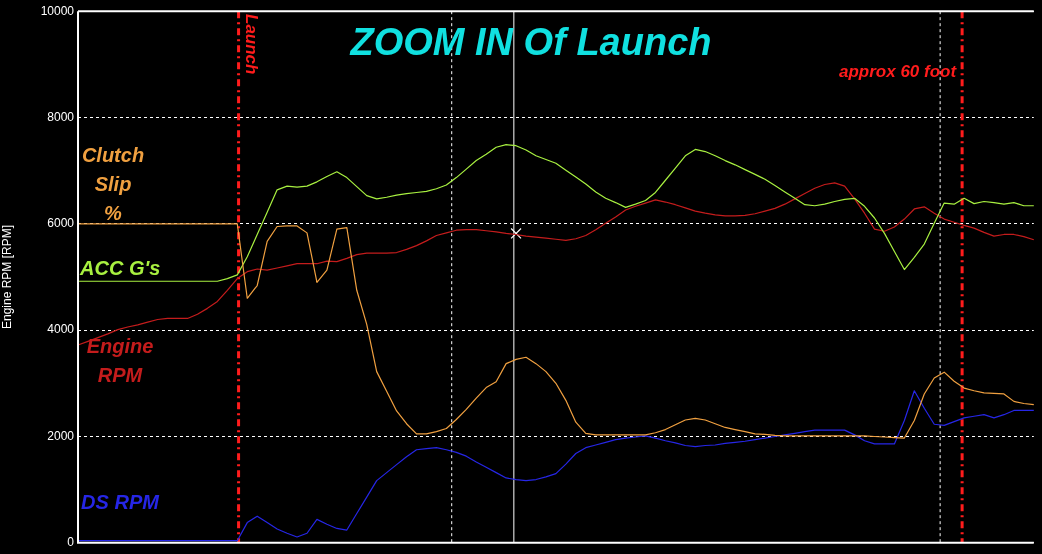 Image resolution: width=1042 pixels, height=554 pixels. What do you see at coordinates (897, 71) in the screenshot?
I see `text: approx 60 foot` at bounding box center [897, 71].